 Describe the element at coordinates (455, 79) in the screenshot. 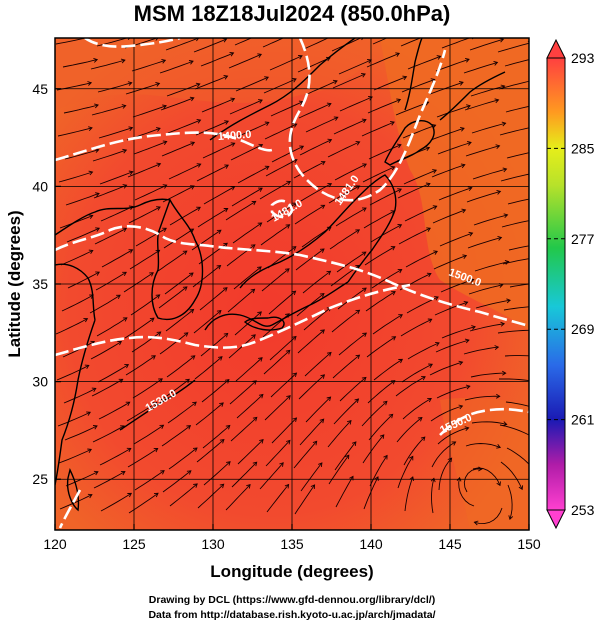

I see `coastline-sakhalin` at that location.